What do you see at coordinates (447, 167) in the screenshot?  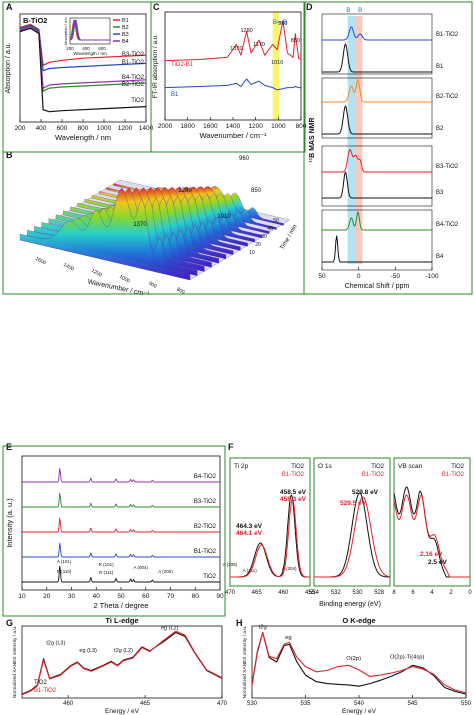 I see `panel-d-curve-label: B3-TiO2` at bounding box center [447, 167].